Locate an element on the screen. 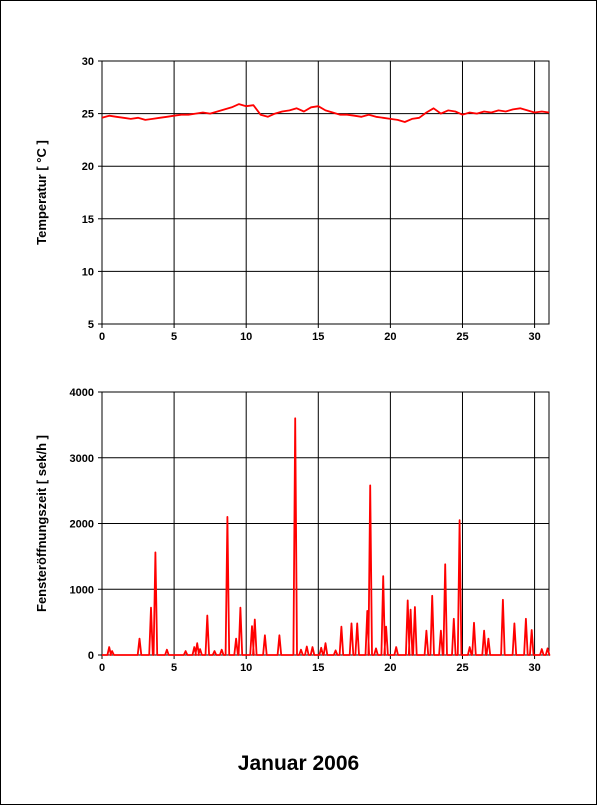 This screenshot has width=597, height=805. temperature-series-line is located at coordinates (325, 113).